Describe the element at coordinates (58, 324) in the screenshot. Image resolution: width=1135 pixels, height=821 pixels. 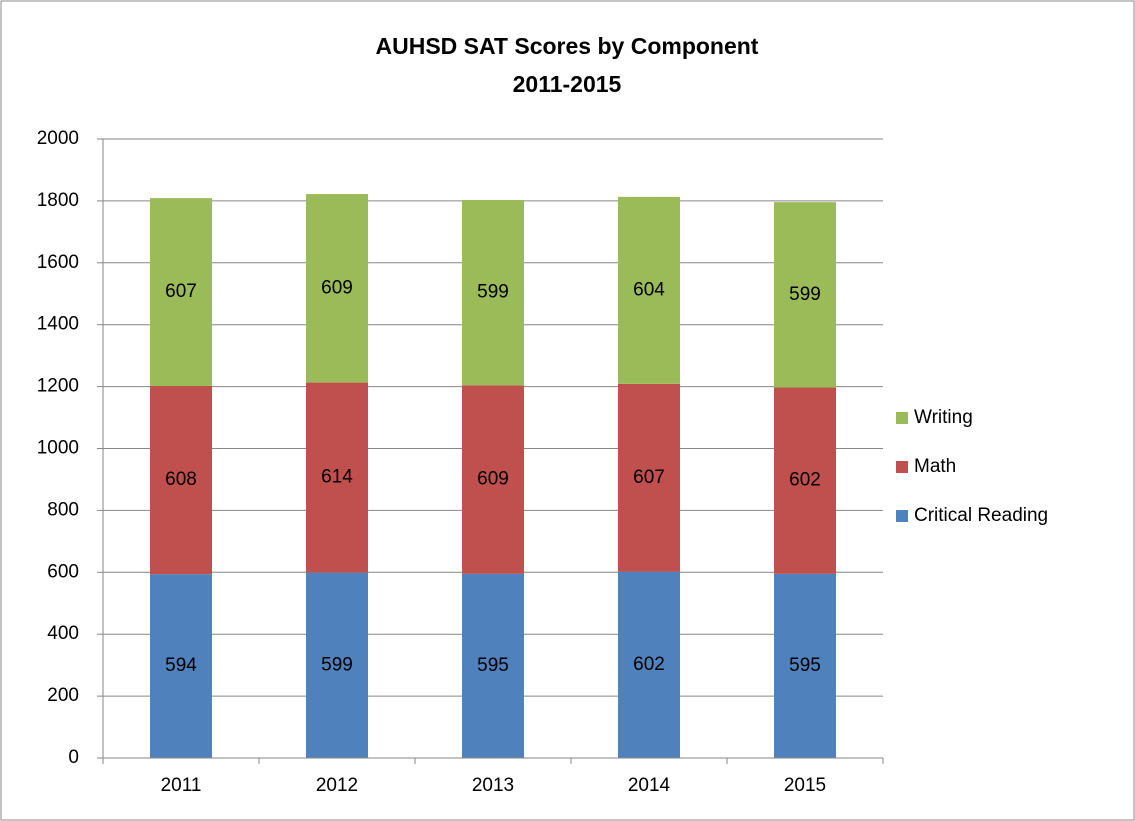
I see `y-tick-label: 1400` at that location.